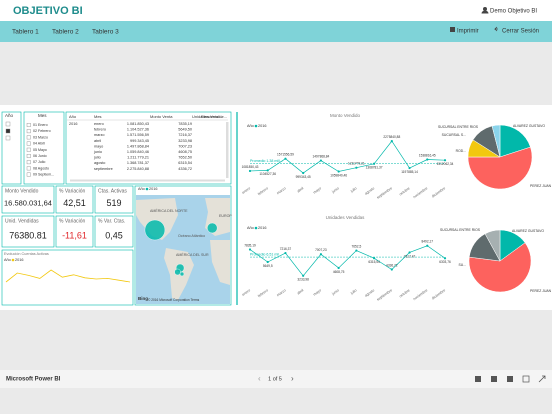  What do you see at coordinates (318, 190) in the screenshot?
I see `x-tick-label: mayo` at bounding box center [318, 190].